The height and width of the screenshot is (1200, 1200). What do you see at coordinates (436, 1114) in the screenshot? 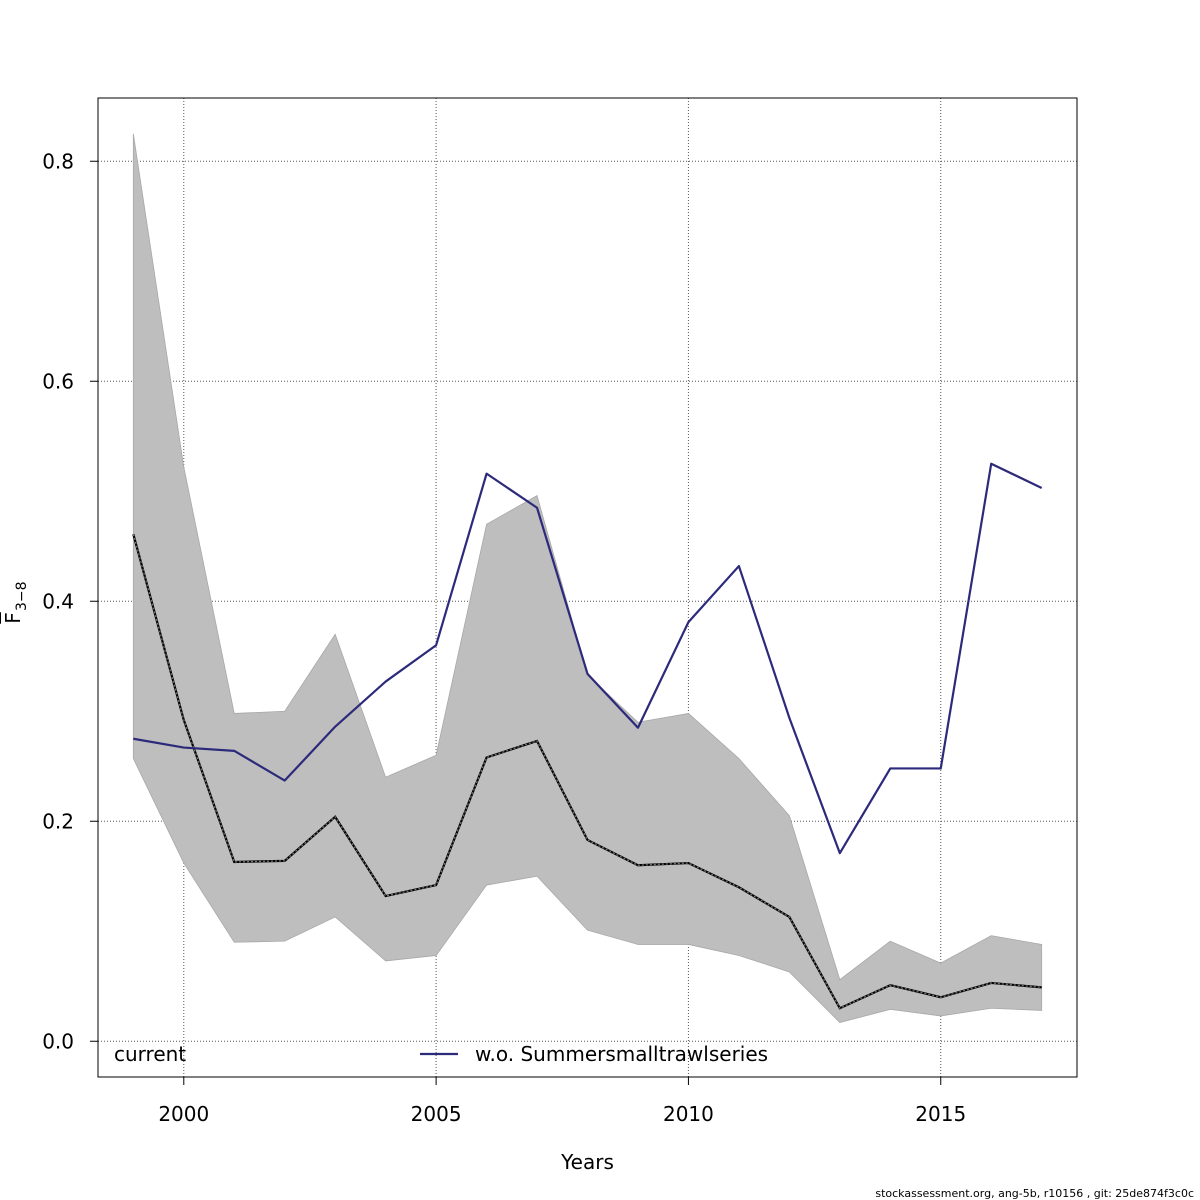
I see `x-tick-label-2005: 2005` at bounding box center [436, 1114].